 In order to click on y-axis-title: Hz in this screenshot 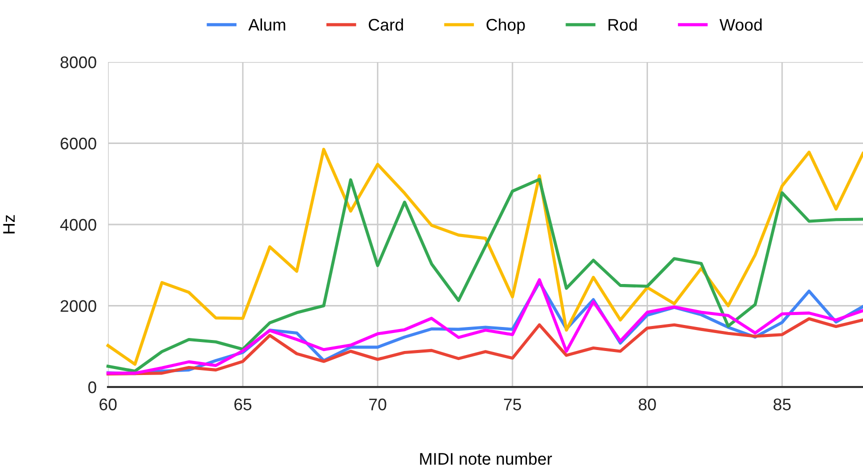, I will do `click(9, 224)`.